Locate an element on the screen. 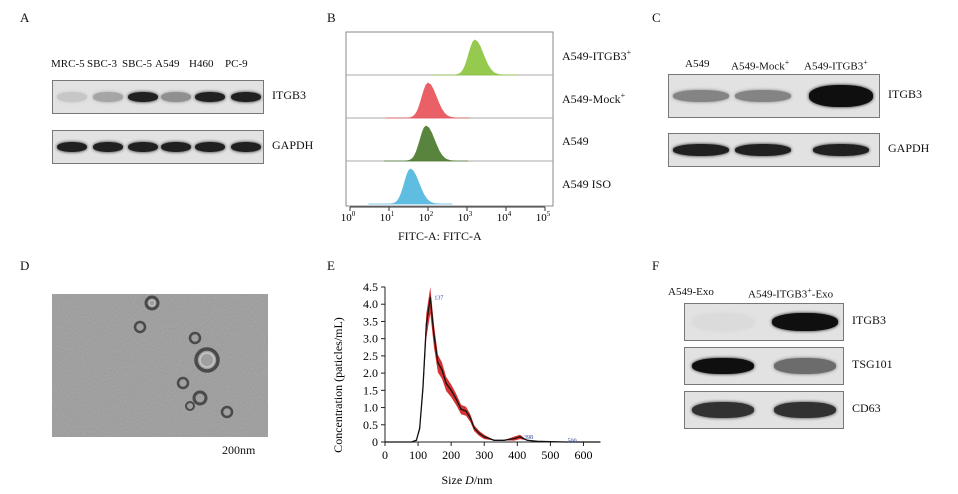 This screenshot has width=958, height=494. flow-track-label: A549 is located at coordinates (575, 140).